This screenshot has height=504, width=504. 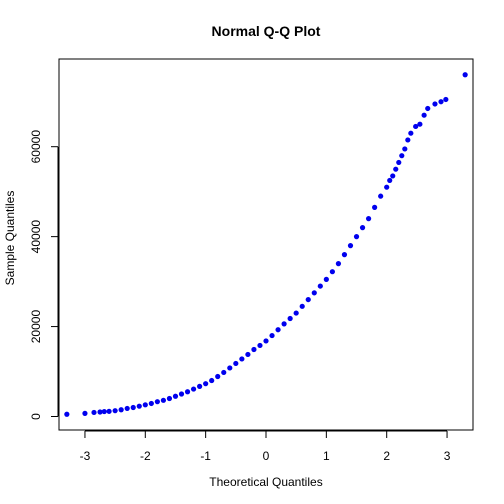 What do you see at coordinates (85, 456) in the screenshot?
I see `x-tick-label: -3` at bounding box center [85, 456].